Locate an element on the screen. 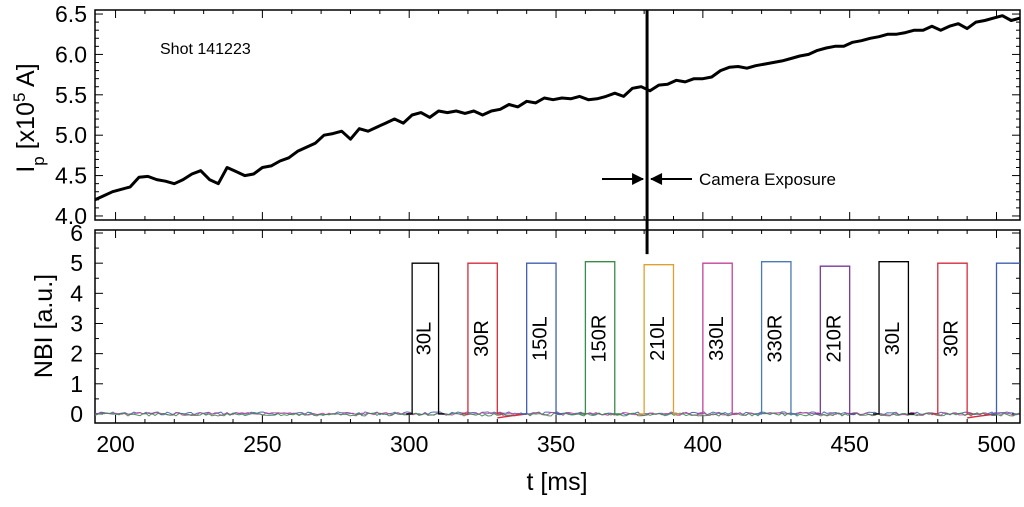 This screenshot has width=1024, height=507. nbi-pulse-label: 330L is located at coordinates (717, 338).